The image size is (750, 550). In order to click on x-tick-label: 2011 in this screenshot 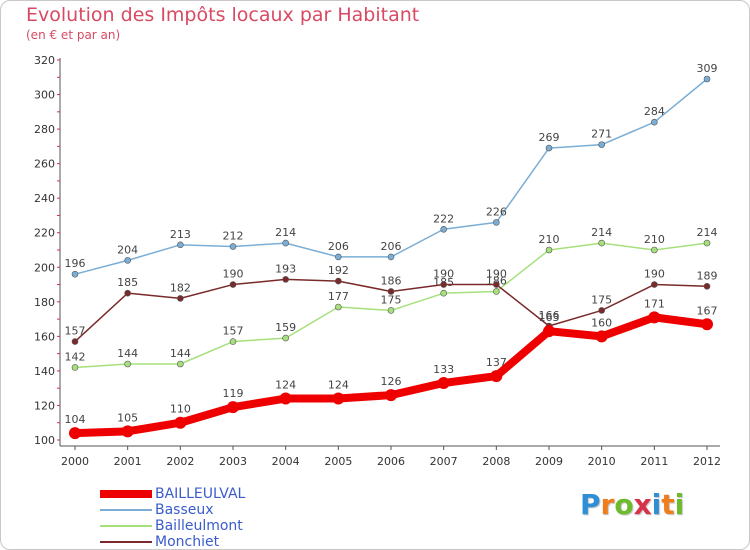, I will do `click(654, 461)`.